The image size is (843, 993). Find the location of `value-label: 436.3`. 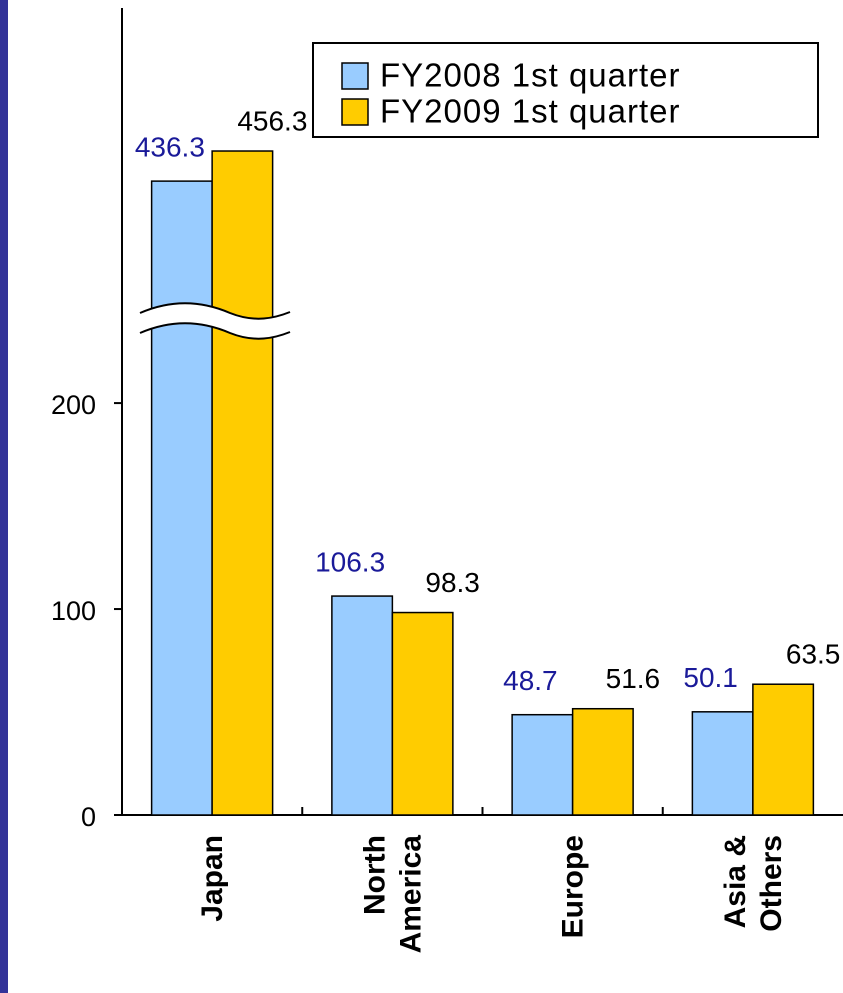

value-label: 436.3 is located at coordinates (170, 147).